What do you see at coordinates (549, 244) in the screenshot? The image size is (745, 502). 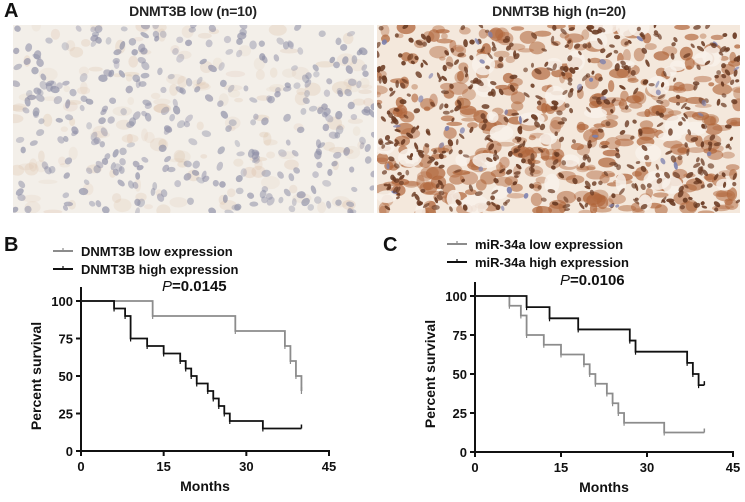 I see `svg-text: miR-34a low expression` at bounding box center [549, 244].